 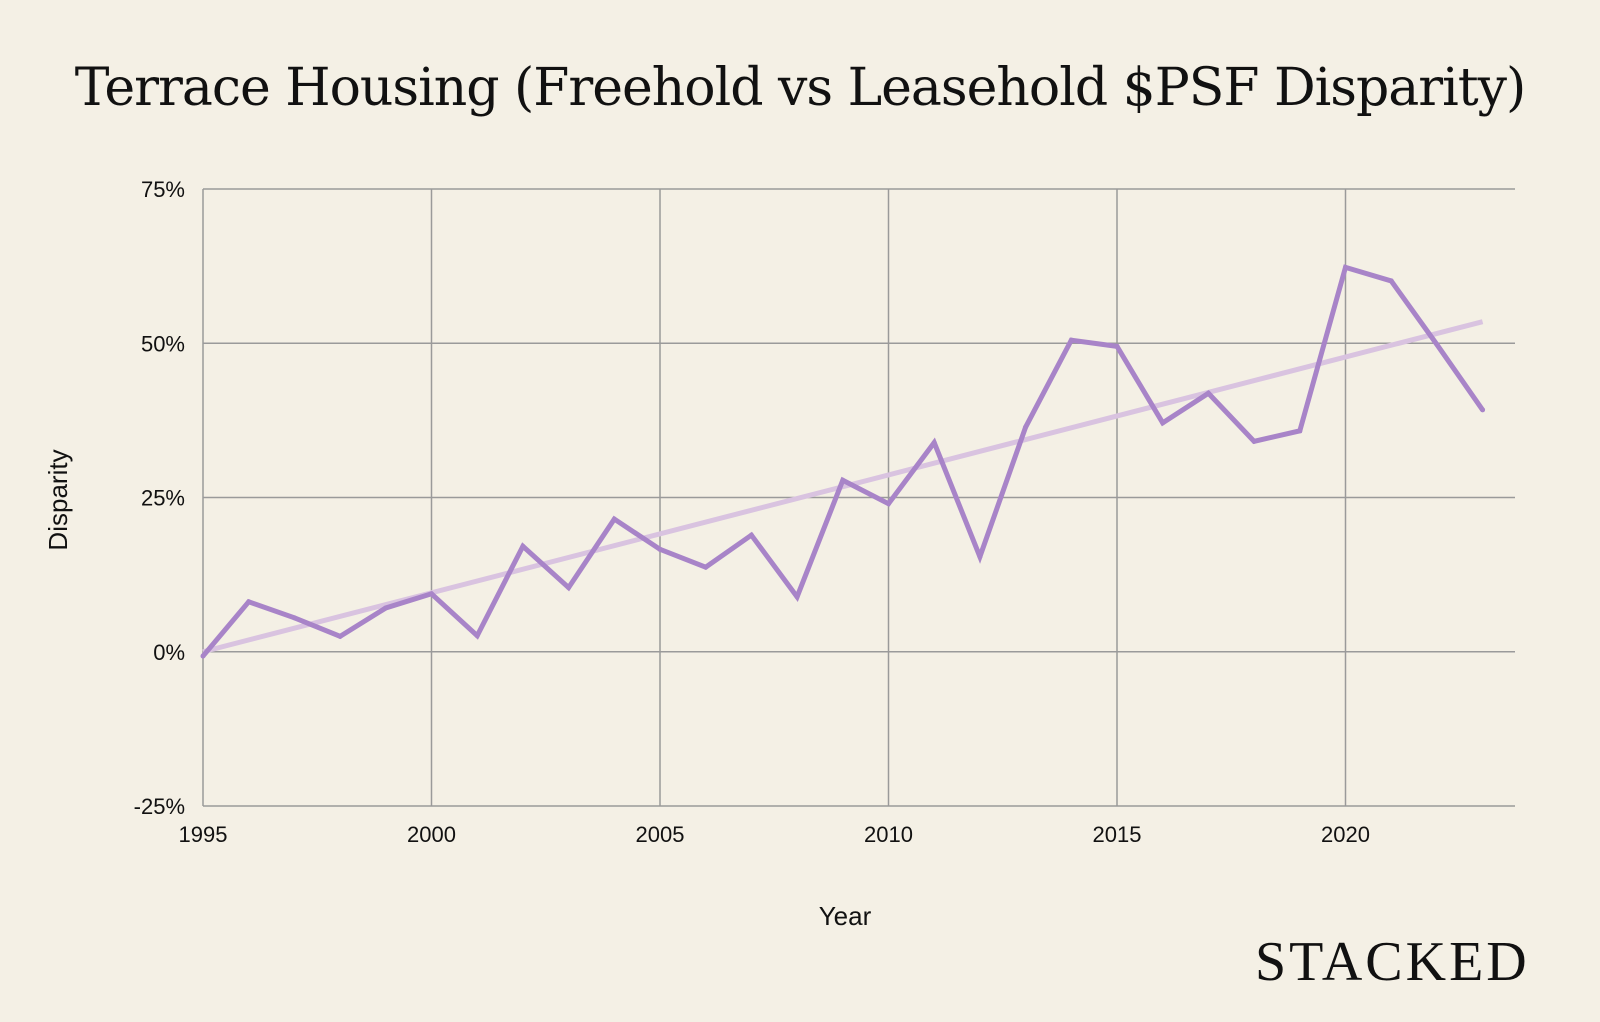 What do you see at coordinates (1117, 834) in the screenshot?
I see `x-tick-label: 2015` at bounding box center [1117, 834].